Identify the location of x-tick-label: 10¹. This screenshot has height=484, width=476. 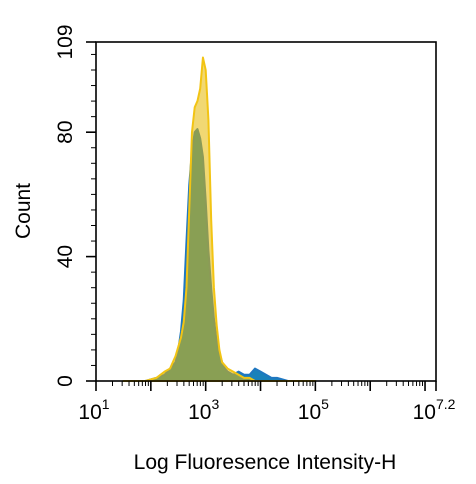
(93, 410).